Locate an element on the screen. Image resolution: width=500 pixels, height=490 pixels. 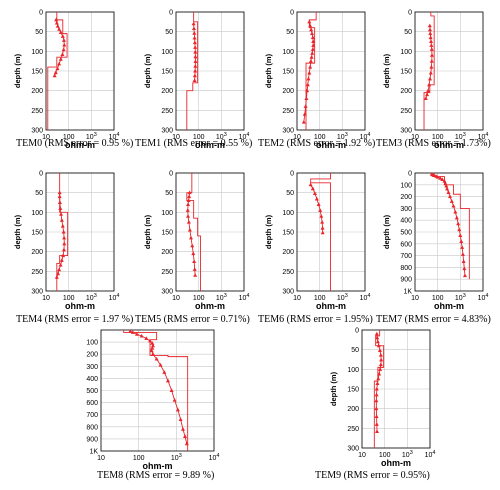
panel-caption: TEM6 (RMS error = 1.95%) is located at coordinates (315, 319).